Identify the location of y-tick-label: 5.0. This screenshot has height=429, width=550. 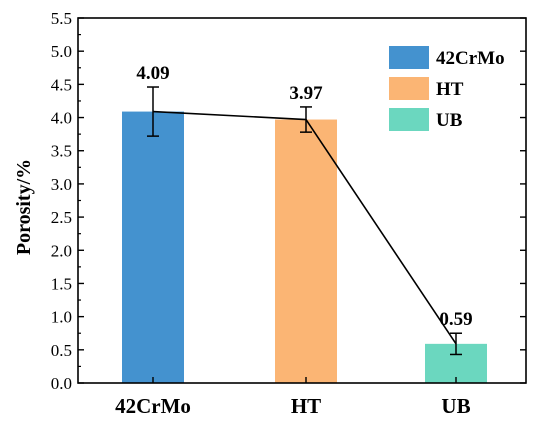
(61, 51).